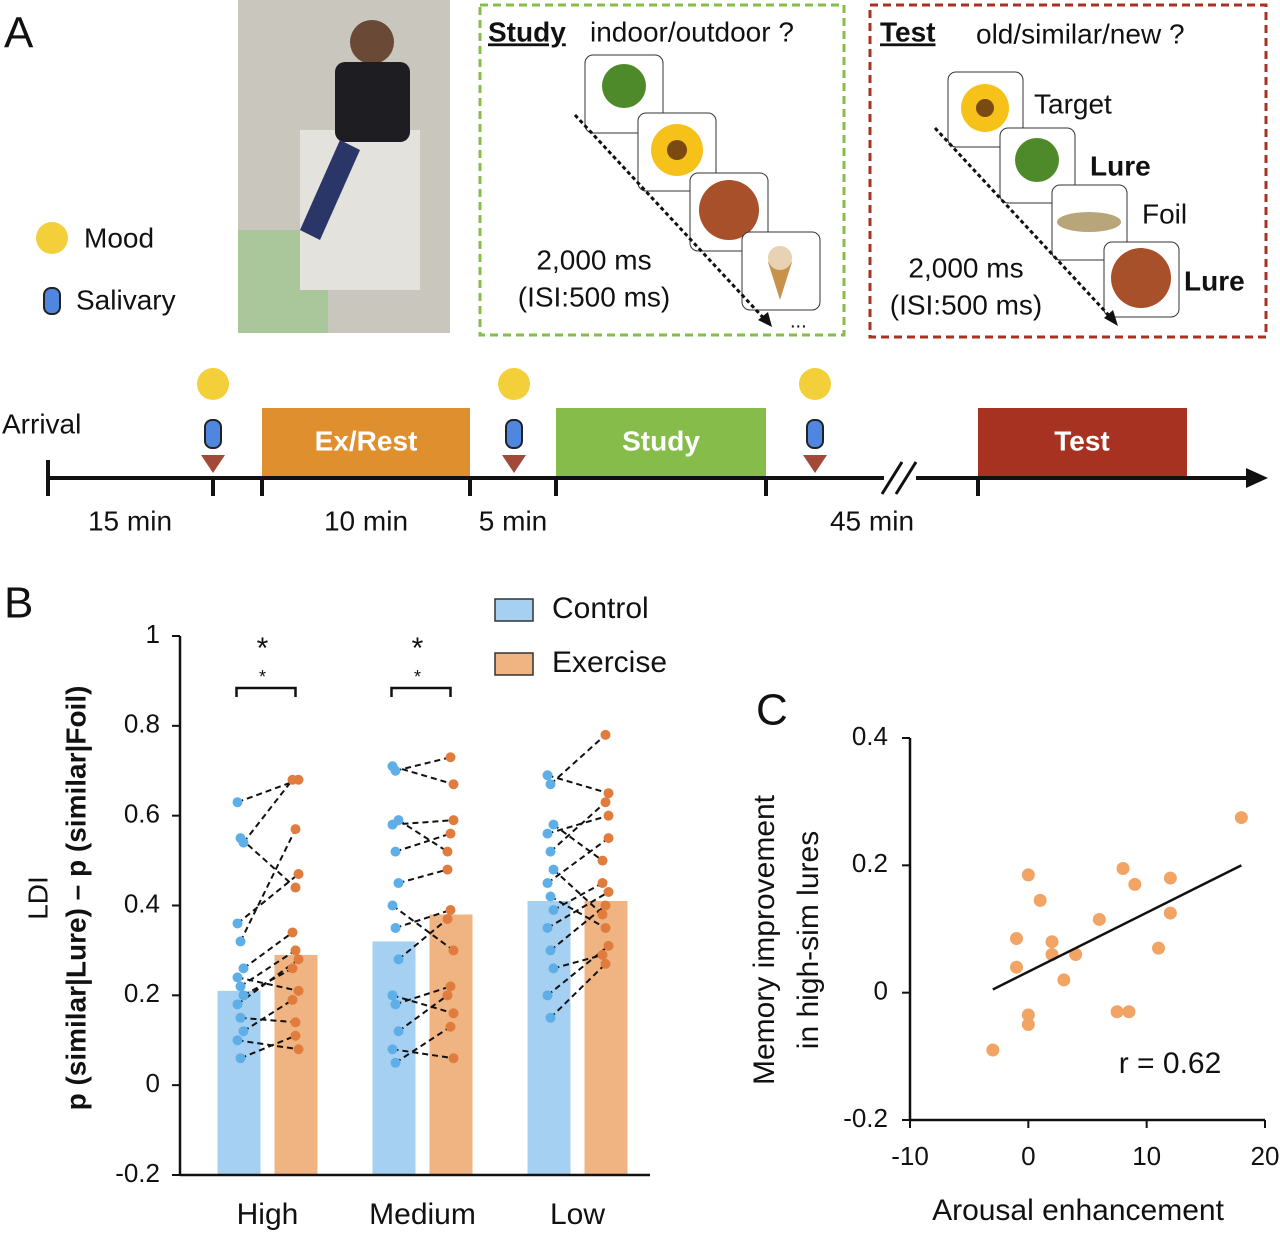  Describe the element at coordinates (1028, 1156) in the screenshot. I see `x-tick-label: 0` at that location.